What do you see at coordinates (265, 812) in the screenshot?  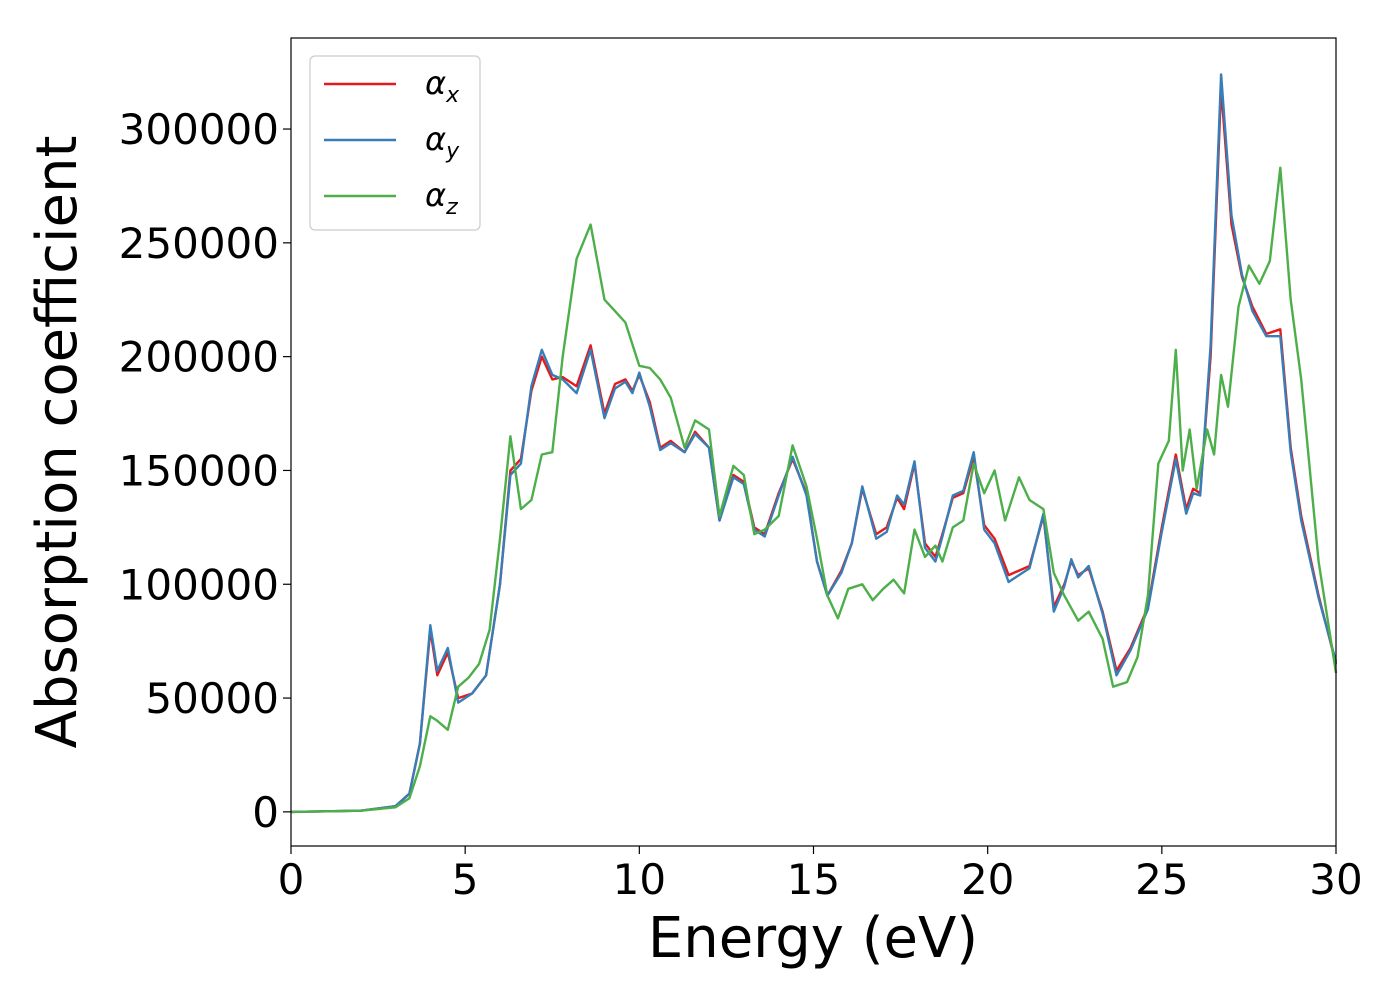 I see `y-tick-label: 0` at bounding box center [265, 812].